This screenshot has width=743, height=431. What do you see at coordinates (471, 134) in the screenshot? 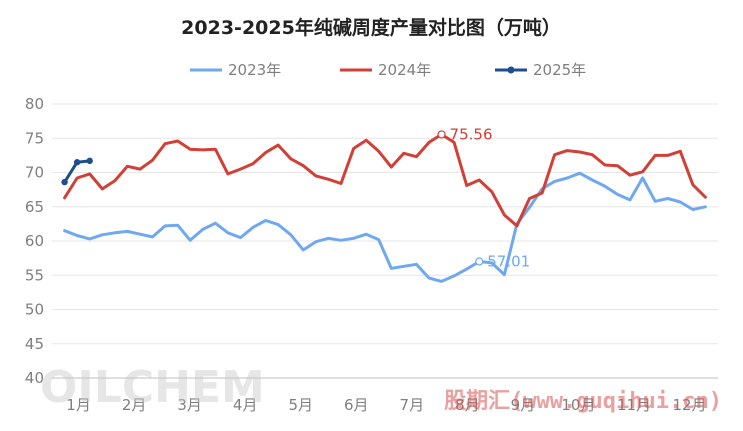
I see `annotation-label: 75.56` at bounding box center [471, 134].